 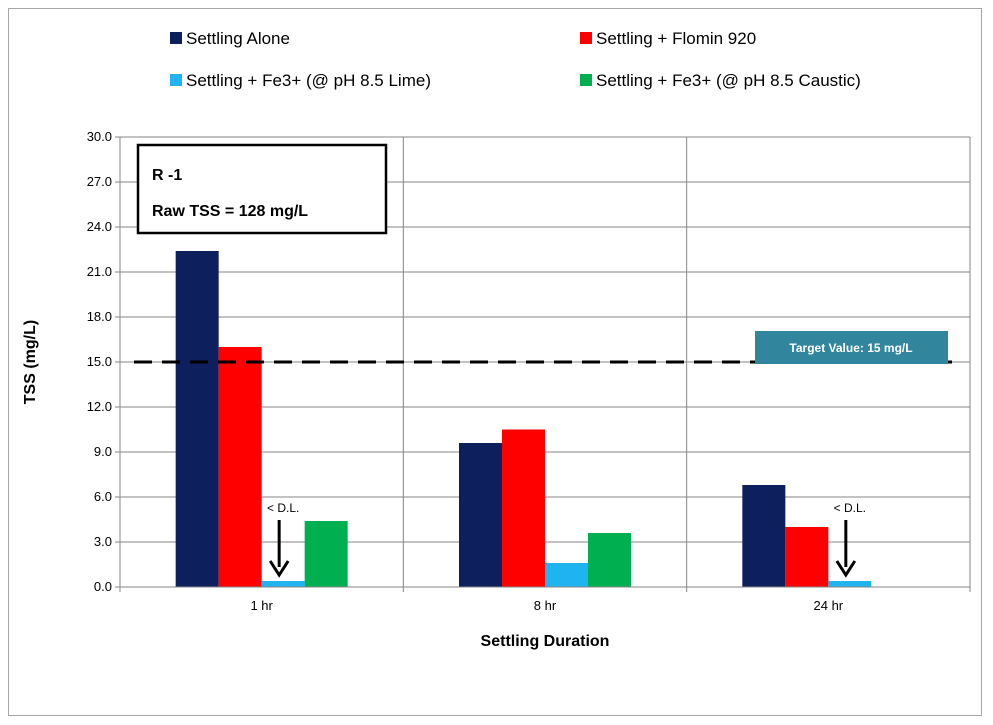 What do you see at coordinates (99, 406) in the screenshot?
I see `y-tick-label: 12.0` at bounding box center [99, 406].